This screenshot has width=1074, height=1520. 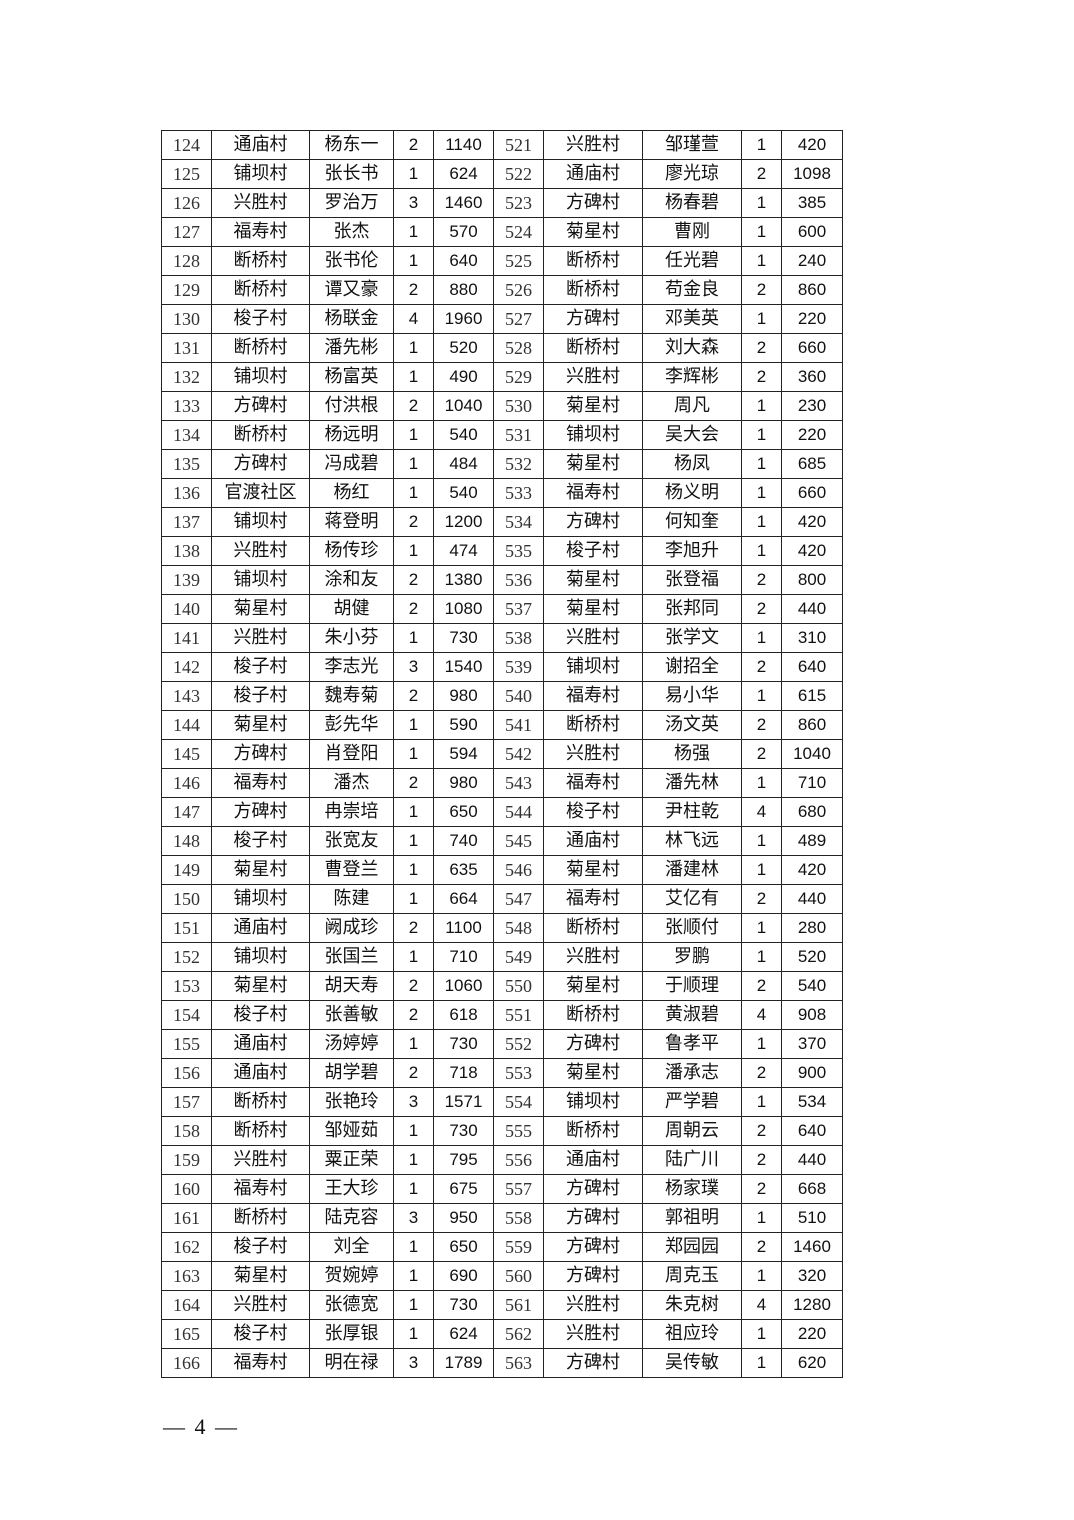 What do you see at coordinates (351, 841) in the screenshot?
I see `name-cell: 张宽友` at bounding box center [351, 841].